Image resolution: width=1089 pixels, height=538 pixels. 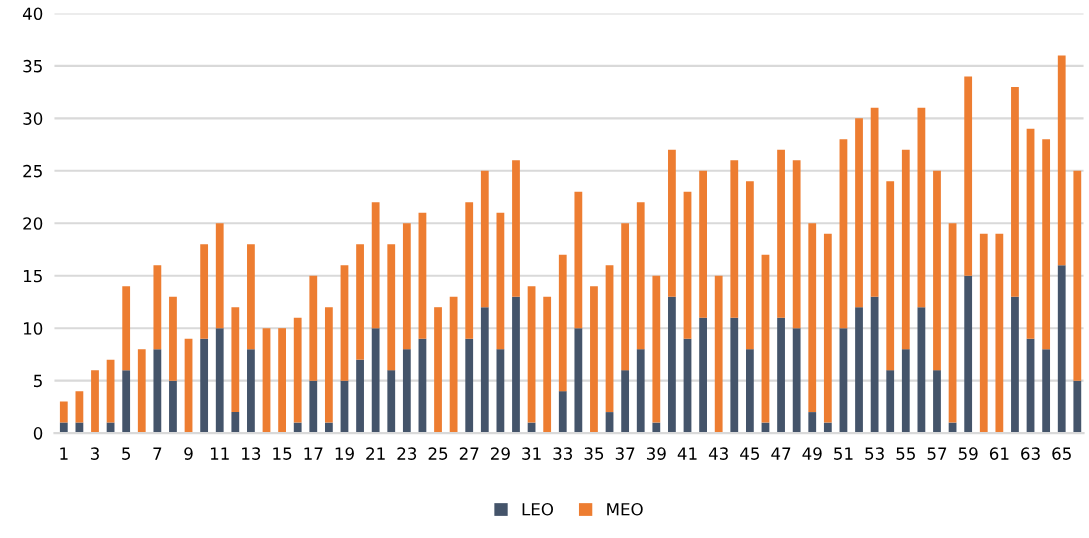 What do you see at coordinates (1061, 453) in the screenshot?
I see `x-tick-label: 65` at bounding box center [1061, 453].